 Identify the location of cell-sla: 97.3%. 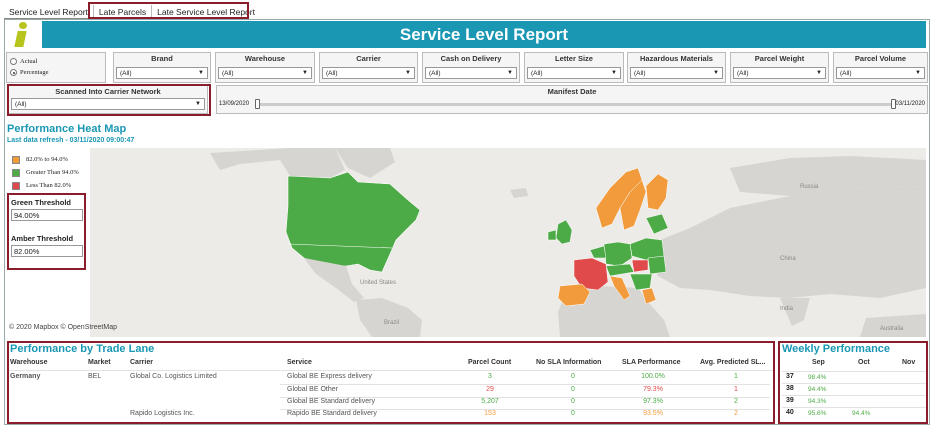
(653, 401).